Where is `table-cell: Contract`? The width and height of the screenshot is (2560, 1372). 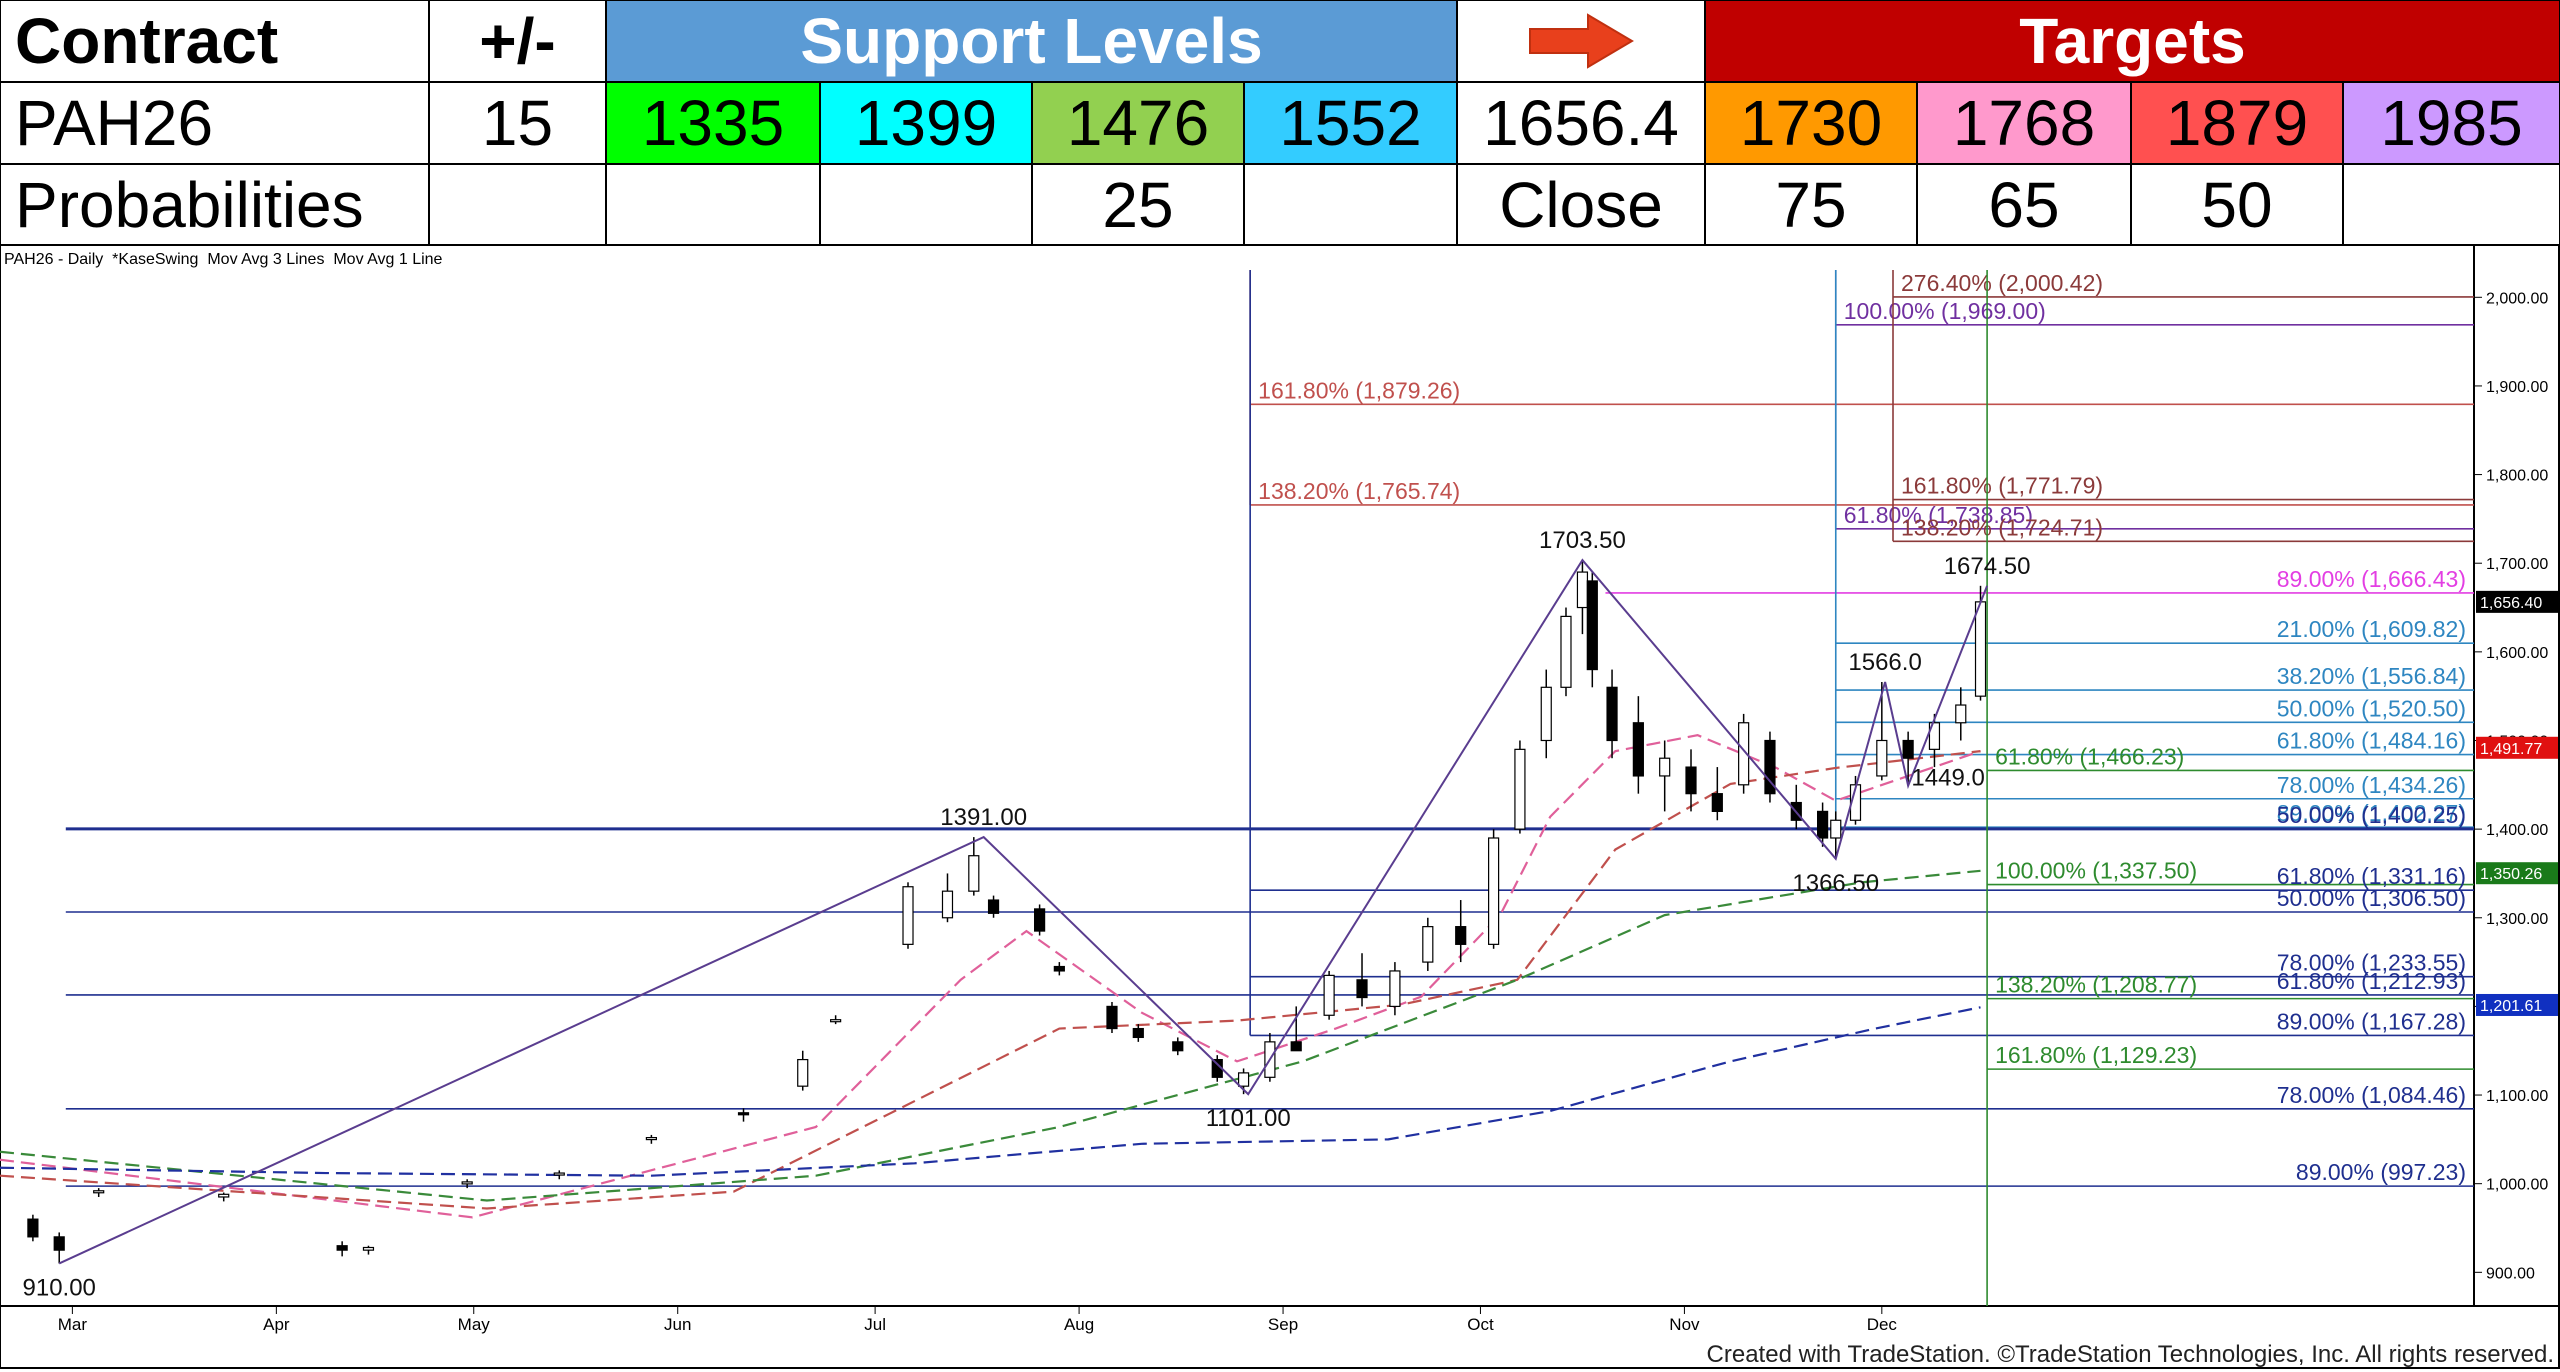
table-cell: Contract is located at coordinates (214, 41).